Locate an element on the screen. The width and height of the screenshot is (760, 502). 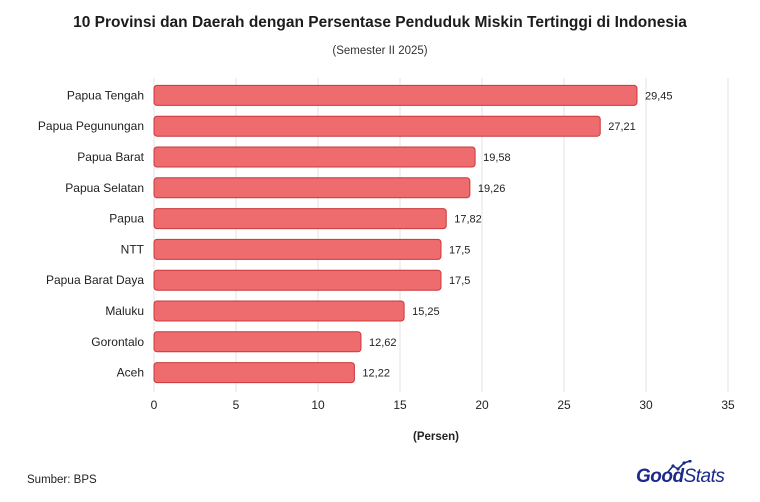
data-label: 15,25 is located at coordinates (426, 312).